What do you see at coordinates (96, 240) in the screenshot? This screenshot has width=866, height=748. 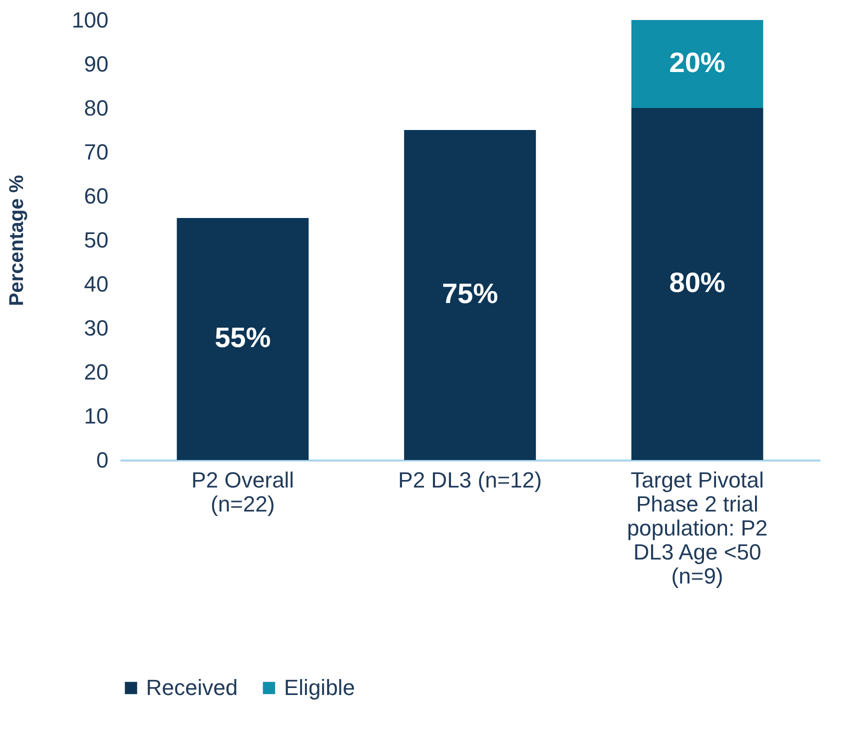 I see `y-tick-label: 50` at bounding box center [96, 240].